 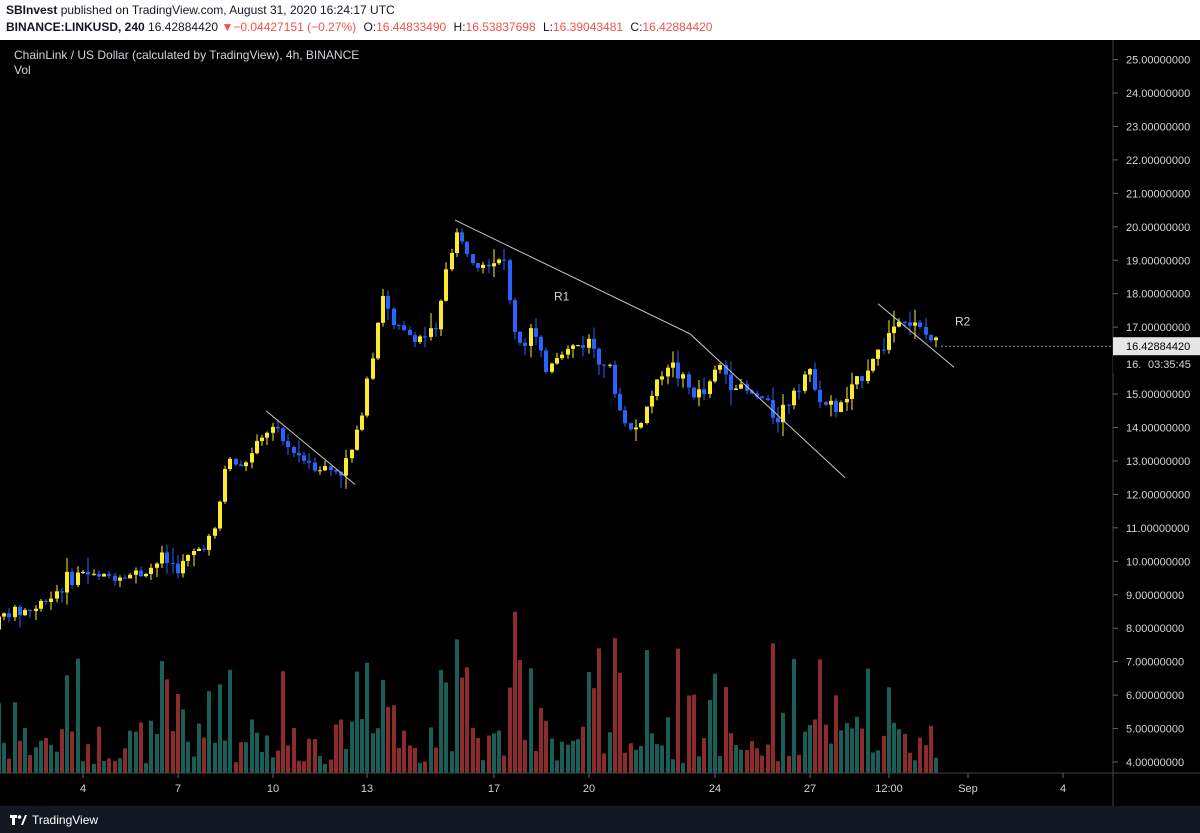 What do you see at coordinates (650, 349) in the screenshot?
I see `trendline-r1` at bounding box center [650, 349].